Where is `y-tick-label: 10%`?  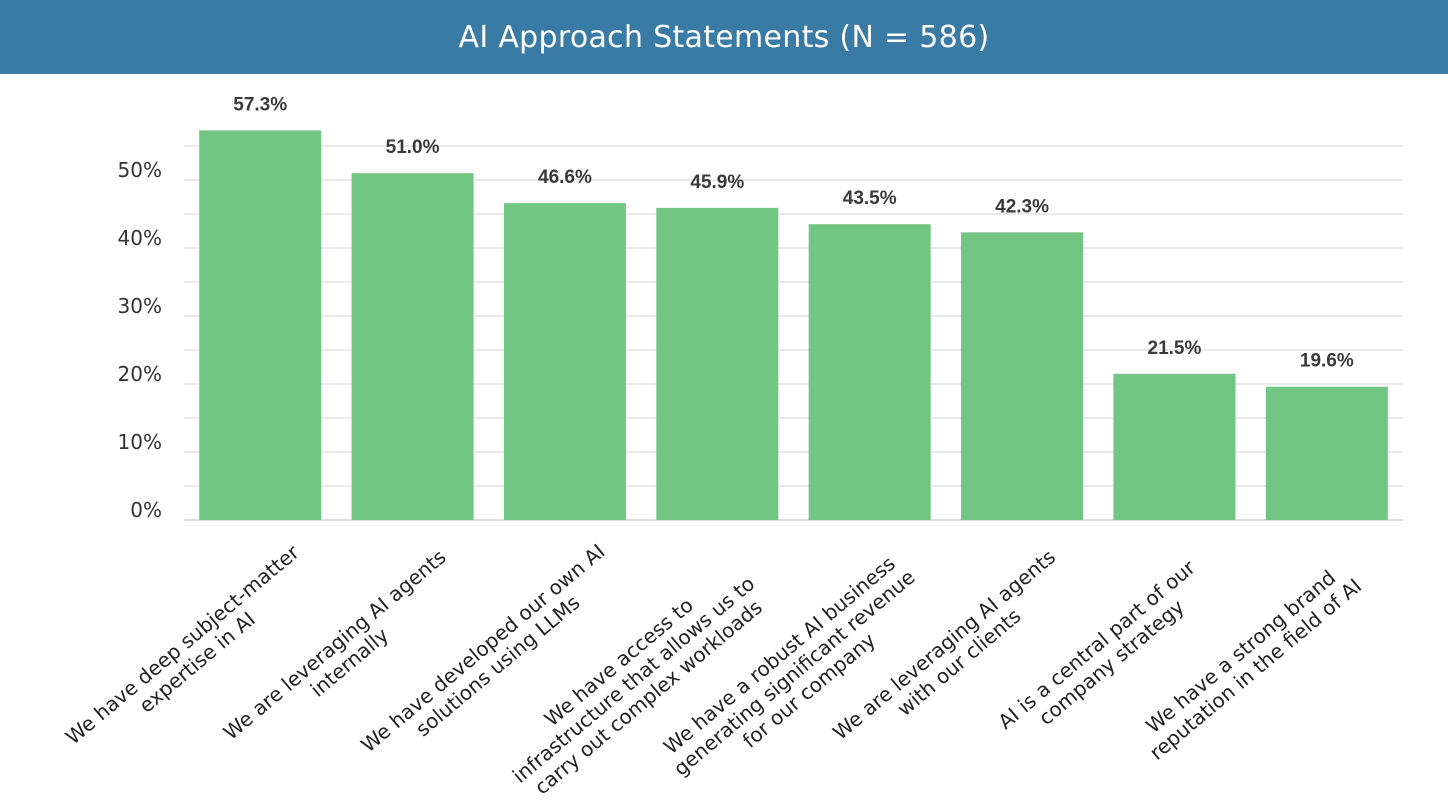
y-tick-label: 10% is located at coordinates (140, 442).